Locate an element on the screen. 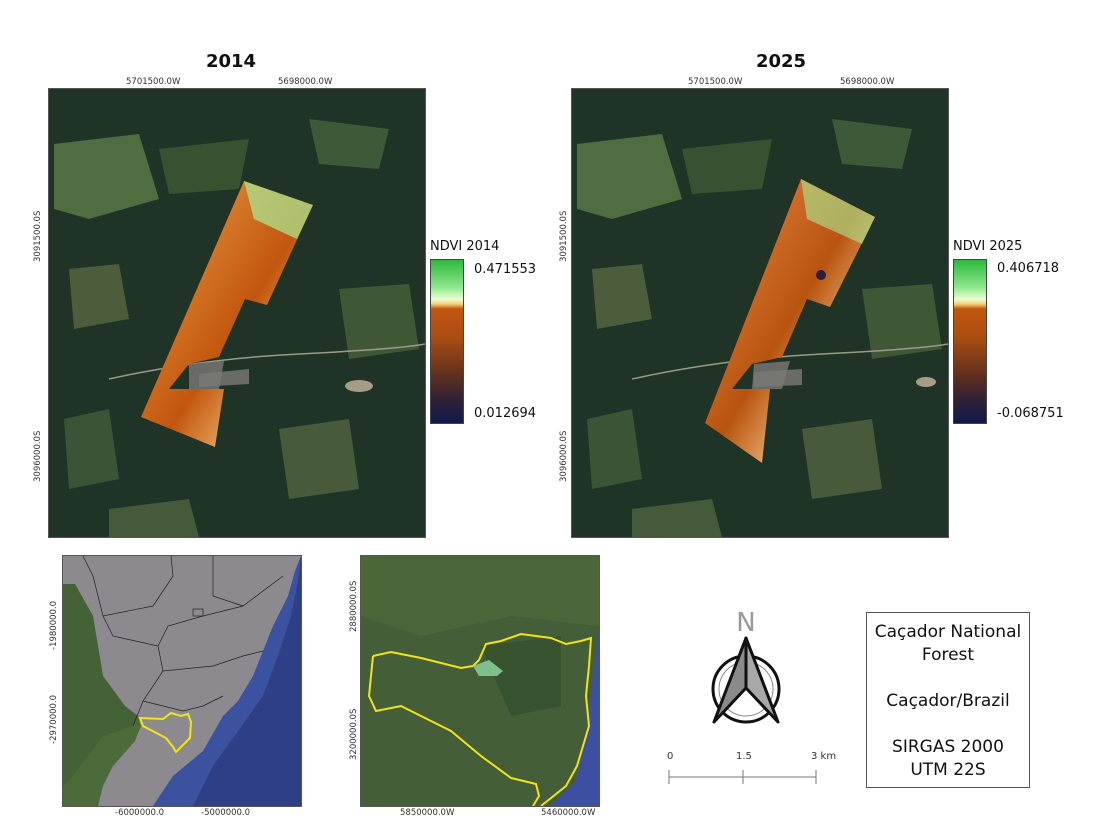 This screenshot has width=1100, height=825. y-tick-2025-2: 3096000.0S is located at coordinates (564, 456).